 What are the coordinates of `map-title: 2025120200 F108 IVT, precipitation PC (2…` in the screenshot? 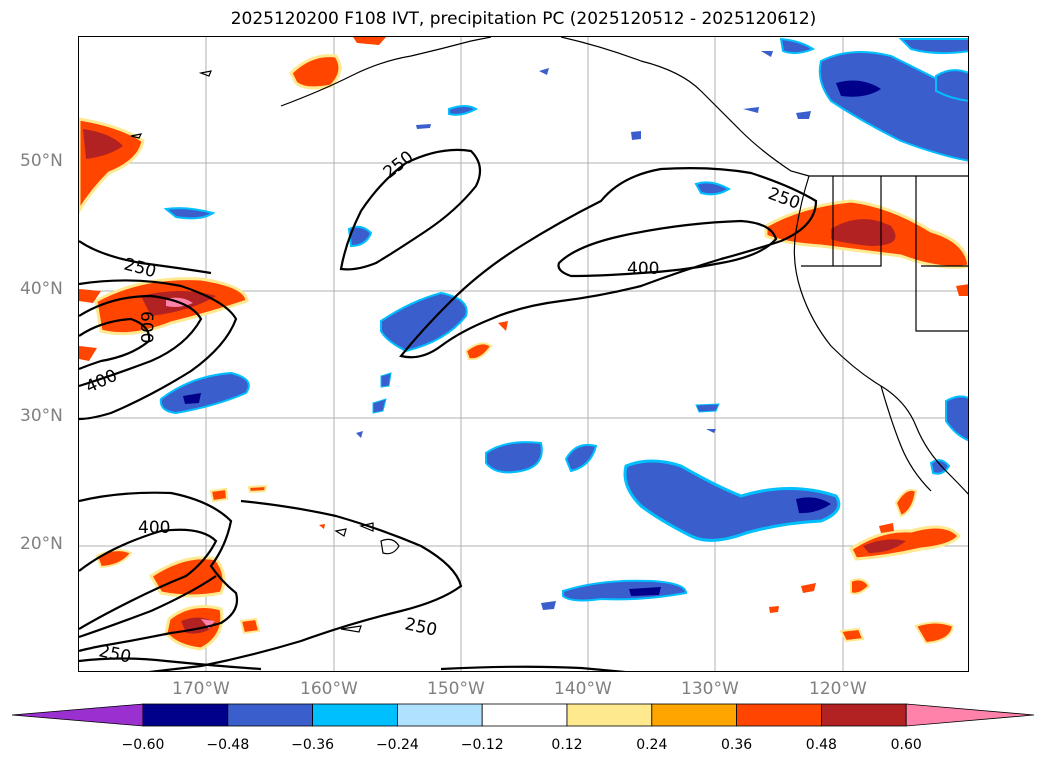 It's located at (523, 19).